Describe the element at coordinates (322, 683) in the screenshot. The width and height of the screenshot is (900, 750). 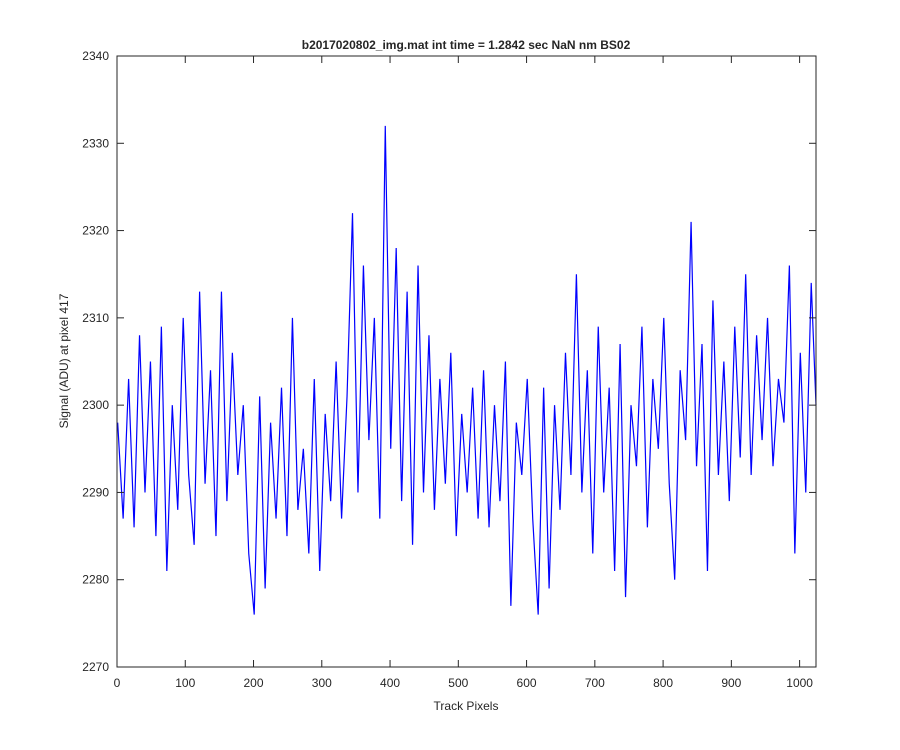
I see `x-tick-label: 300` at that location.